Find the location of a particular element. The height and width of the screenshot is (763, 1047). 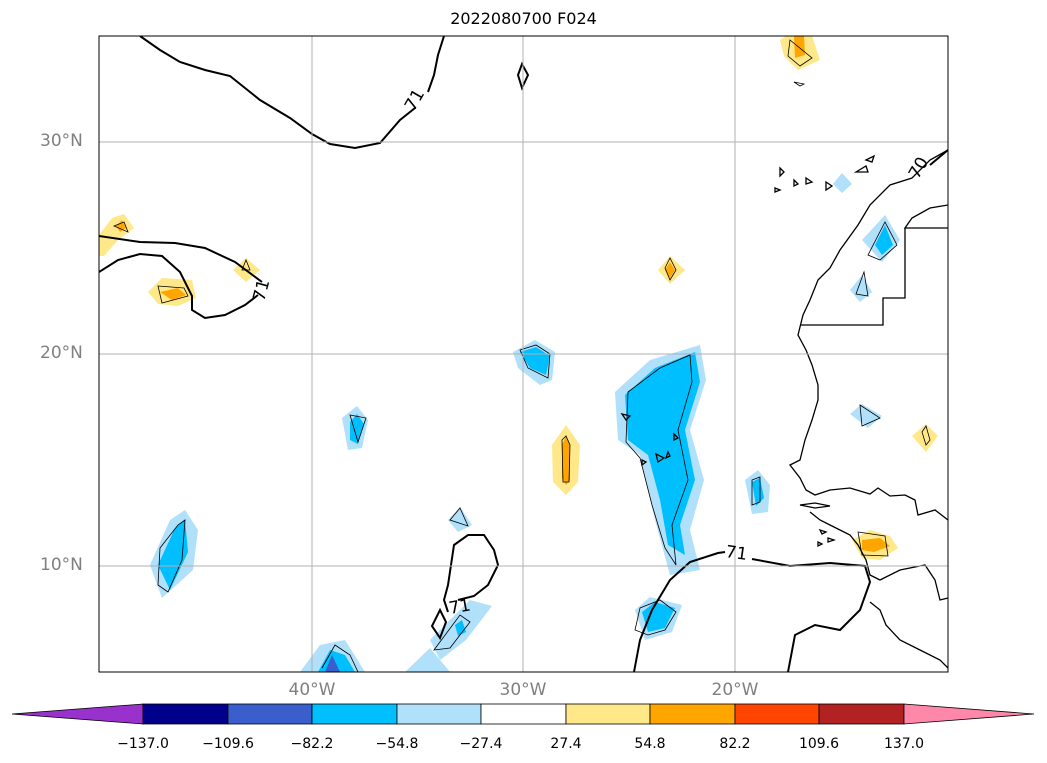

colorbar-tick: −109.6 is located at coordinates (228, 744).